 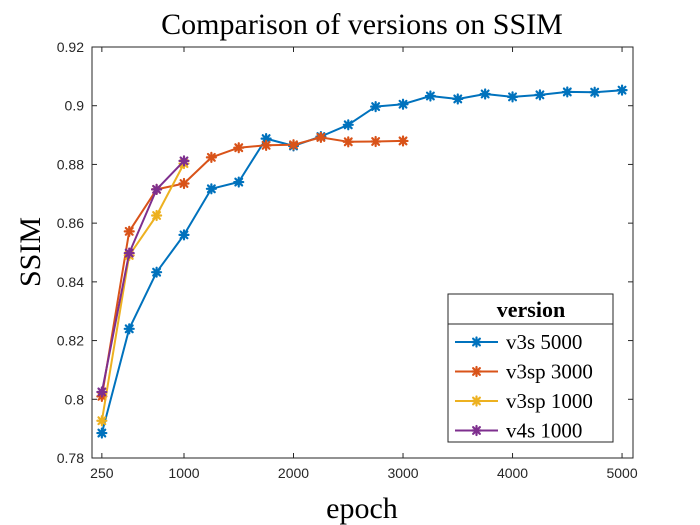 What do you see at coordinates (70, 458) in the screenshot?
I see `y-tick-label: 0.78` at bounding box center [70, 458].